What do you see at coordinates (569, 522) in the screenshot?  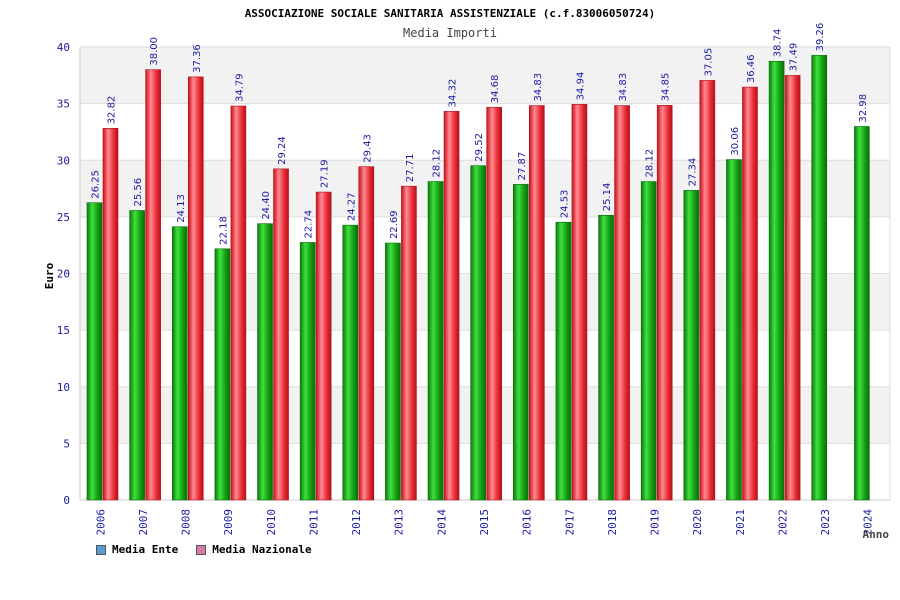 I see `x-tick-label: 2017` at bounding box center [569, 522].